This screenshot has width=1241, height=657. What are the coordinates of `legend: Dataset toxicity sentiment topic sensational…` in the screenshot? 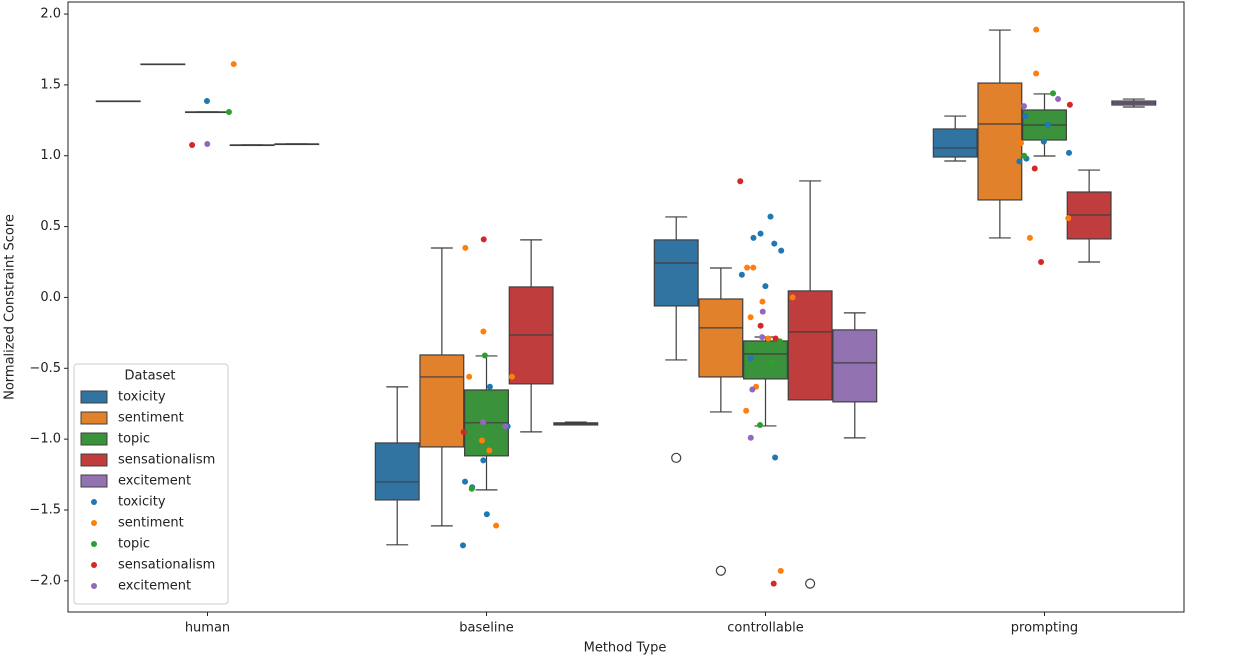 It's located at (151, 484).